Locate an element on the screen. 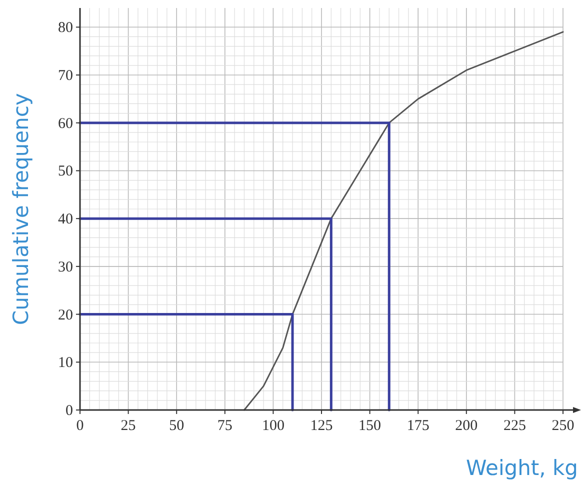 The height and width of the screenshot is (487, 582). y-tick-label: 50 is located at coordinates (65, 172).